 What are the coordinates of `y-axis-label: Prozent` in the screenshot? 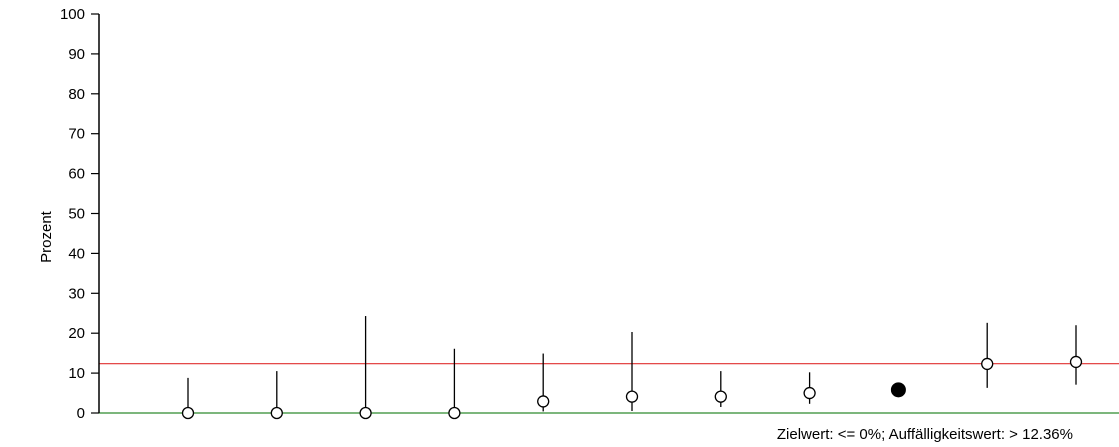 It's located at (46, 236).